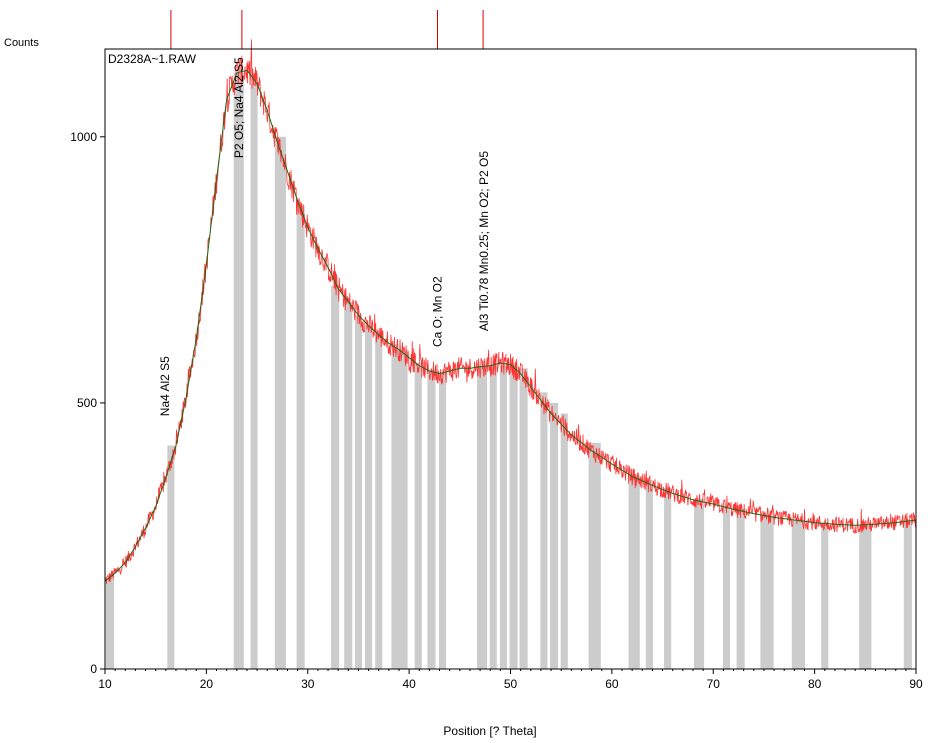  What do you see at coordinates (21, 43) in the screenshot?
I see `y-axis-label: Counts` at bounding box center [21, 43].